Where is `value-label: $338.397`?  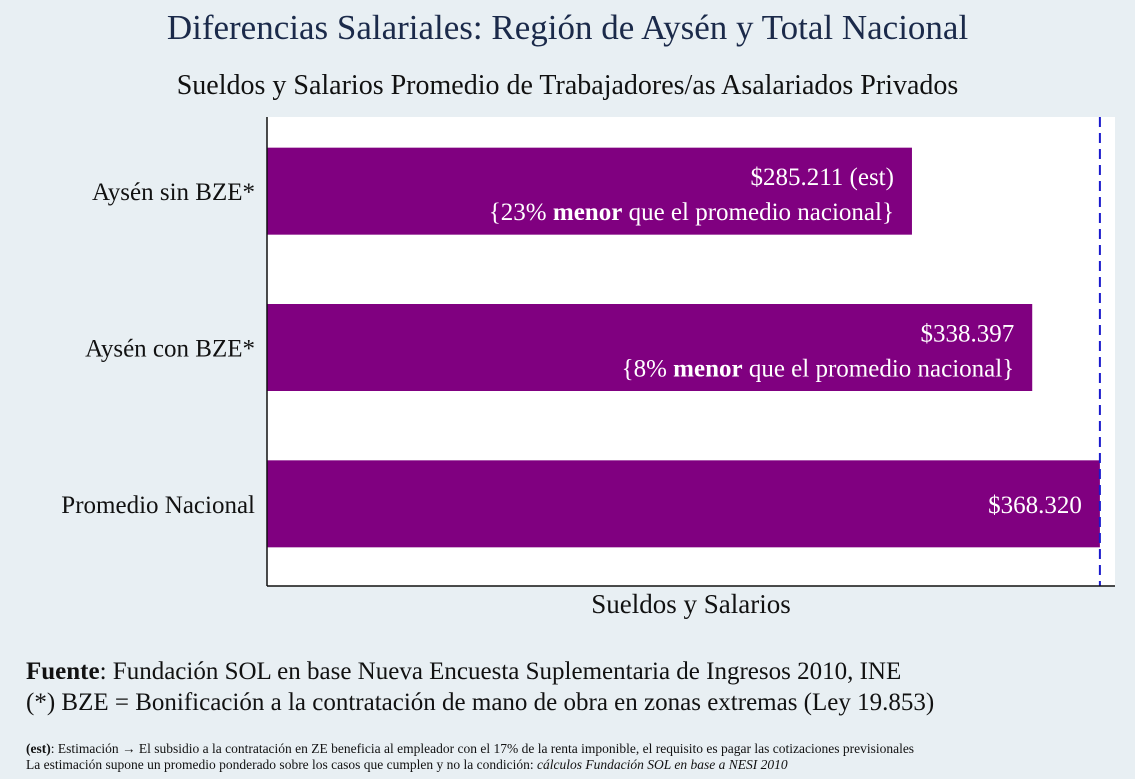
value-label: $338.397 is located at coordinates (967, 334).